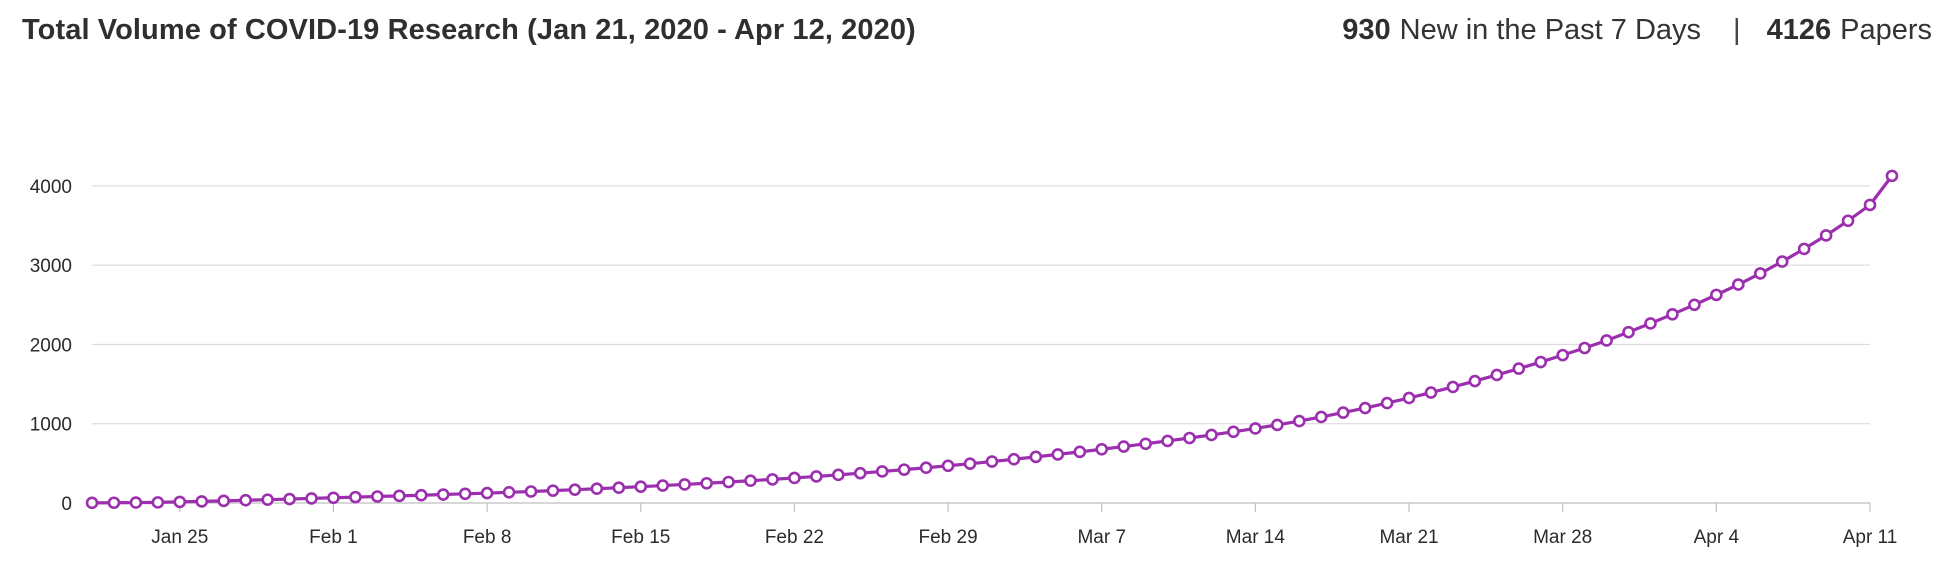 Image resolution: width=1950 pixels, height=572 pixels. Describe the element at coordinates (794, 537) in the screenshot. I see `x-tick-label: Feb 22` at that location.